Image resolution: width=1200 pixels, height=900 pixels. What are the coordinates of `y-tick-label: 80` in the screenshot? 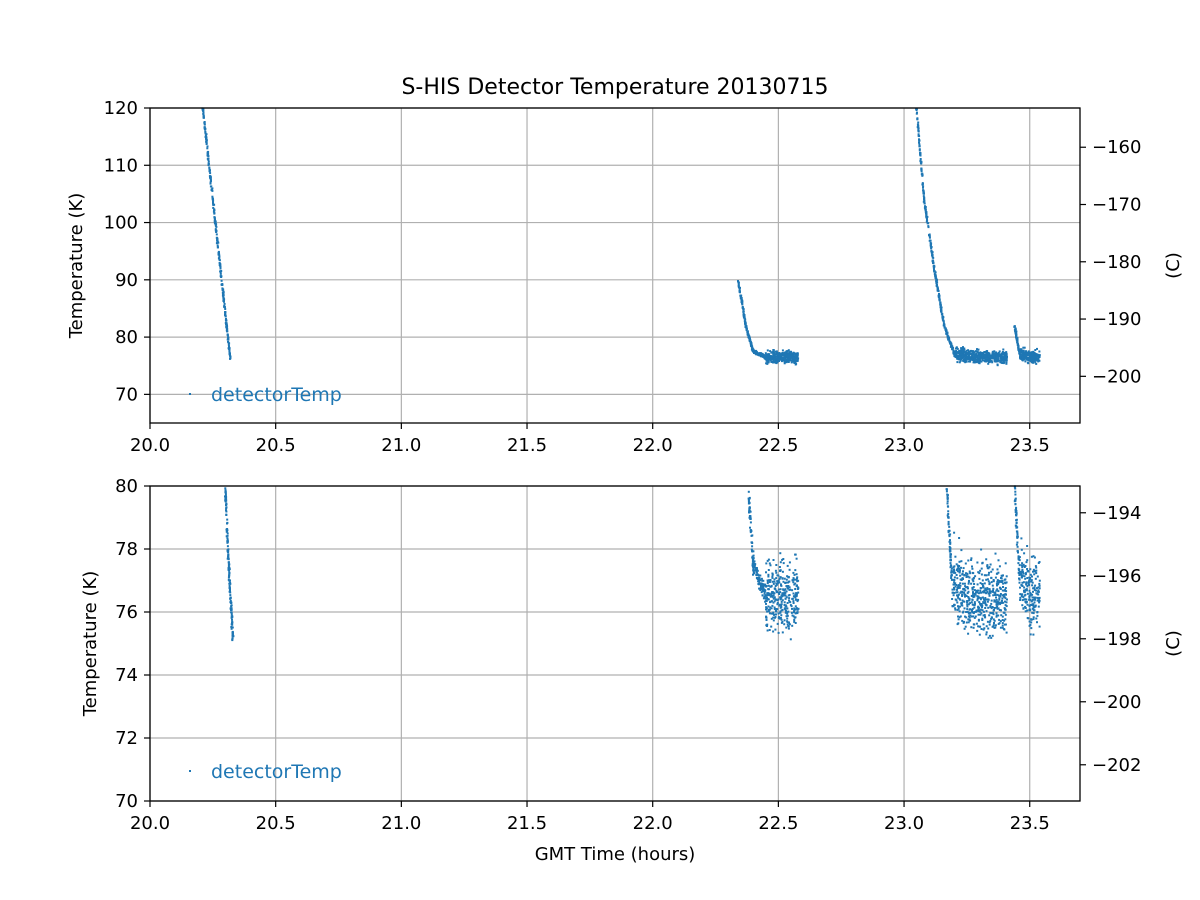 It's located at (126, 486).